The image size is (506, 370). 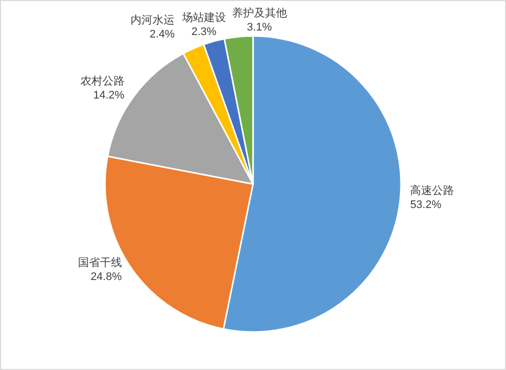 What do you see at coordinates (162, 34) in the screenshot?
I see `data-label: 2.4%` at bounding box center [162, 34].